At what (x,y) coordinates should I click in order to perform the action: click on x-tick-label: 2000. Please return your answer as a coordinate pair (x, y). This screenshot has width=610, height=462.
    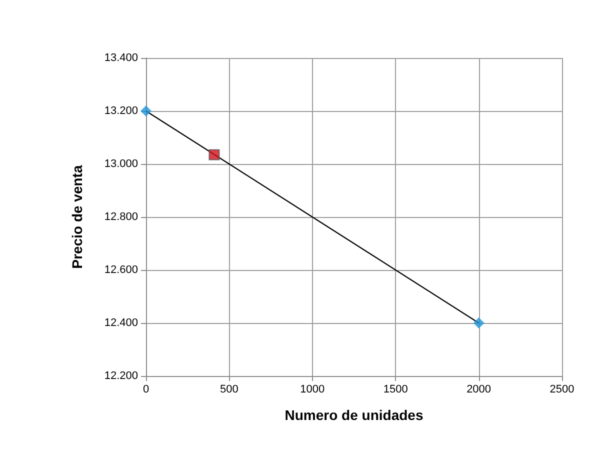
    Looking at the image, I should click on (479, 390).